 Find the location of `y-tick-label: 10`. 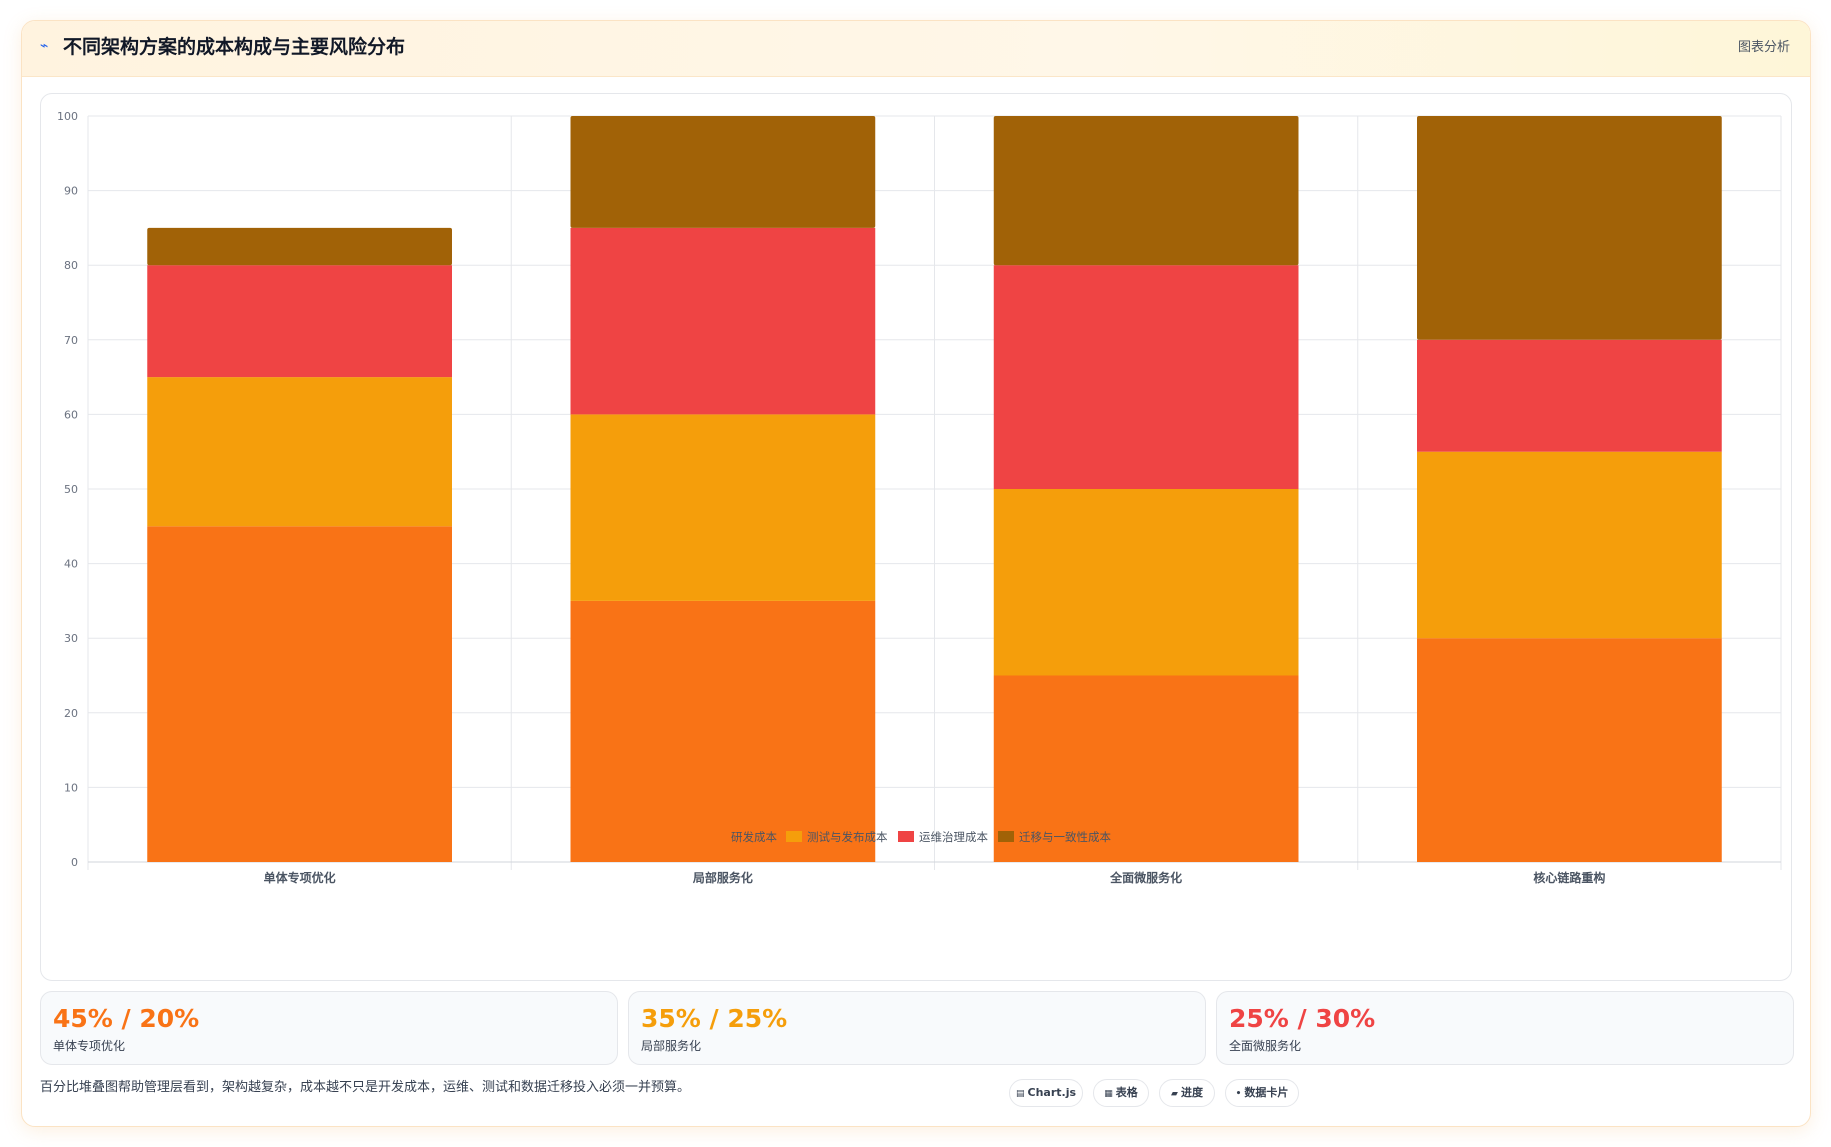

y-tick-label: 10 is located at coordinates (71, 787).